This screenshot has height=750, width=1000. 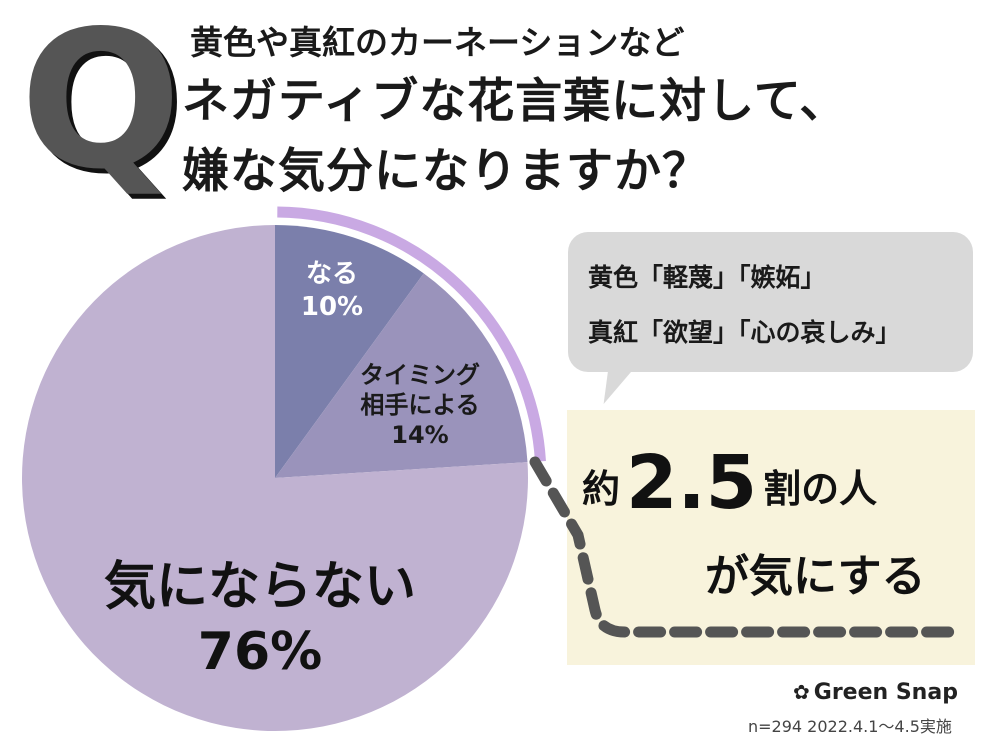 I want to click on bubble-line-yellow: 黄色「軽蔑」「嫉妬」, so click(x=707, y=277).